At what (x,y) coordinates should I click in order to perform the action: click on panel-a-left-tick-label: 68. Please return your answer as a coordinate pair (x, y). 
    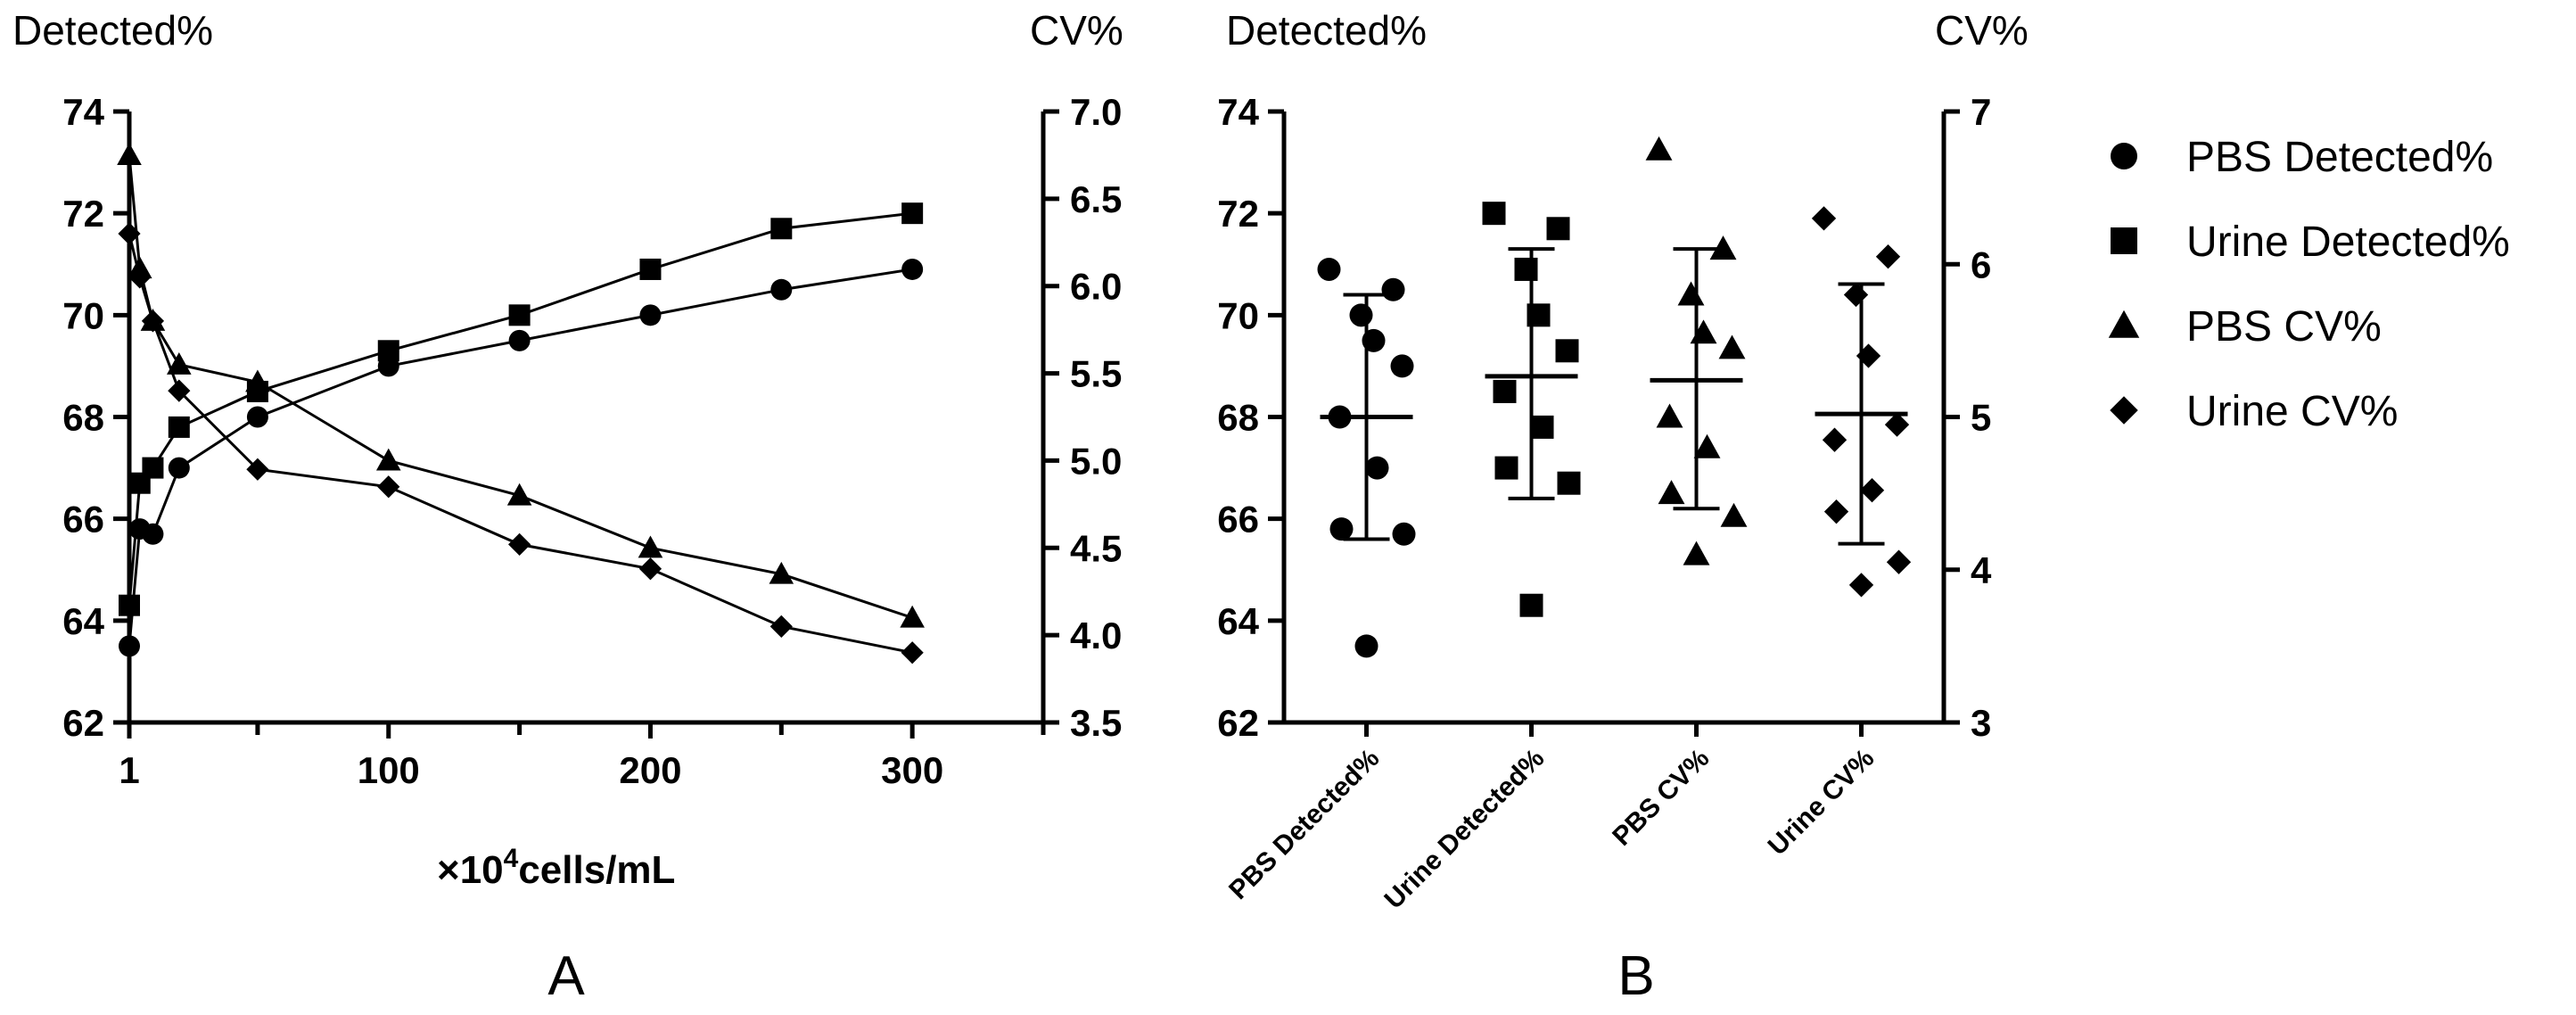
    Looking at the image, I should click on (83, 418).